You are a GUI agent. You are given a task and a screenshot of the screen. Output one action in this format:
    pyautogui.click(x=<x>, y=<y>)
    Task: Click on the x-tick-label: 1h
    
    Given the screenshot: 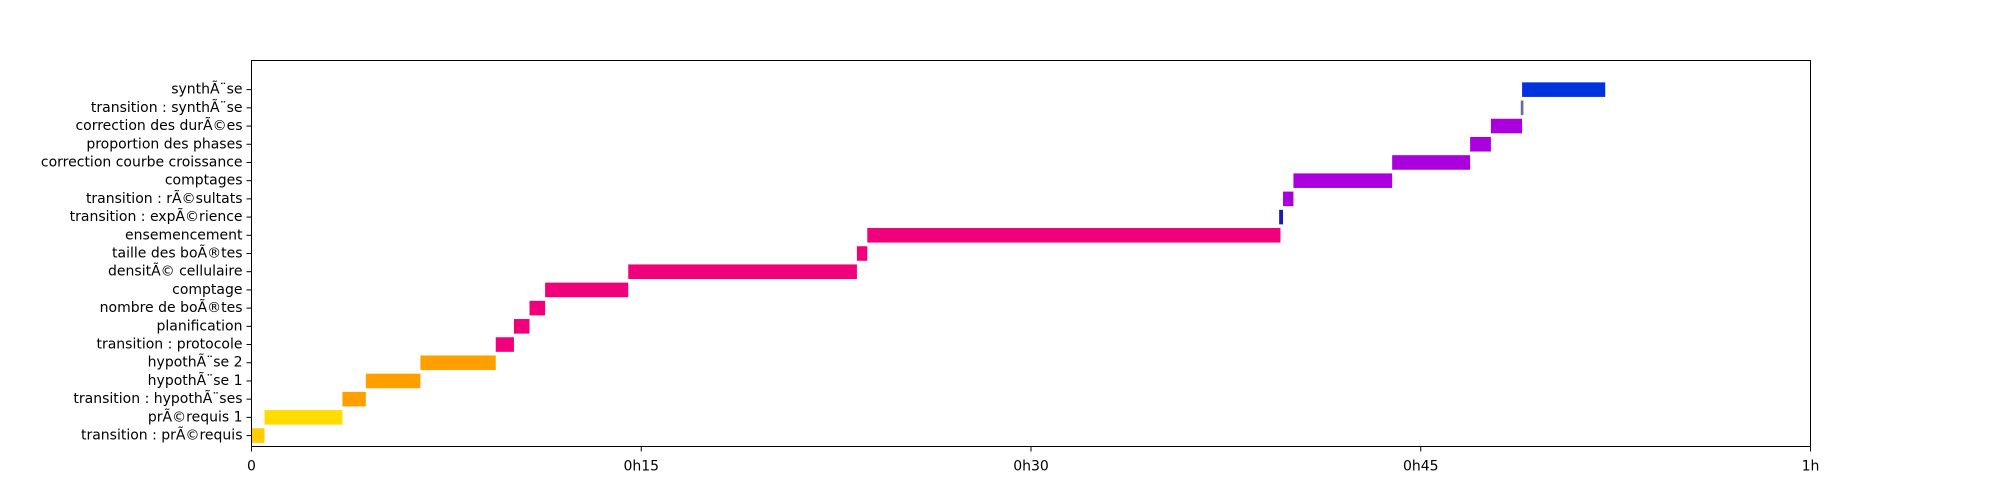 What is the action you would take?
    pyautogui.click(x=1811, y=467)
    